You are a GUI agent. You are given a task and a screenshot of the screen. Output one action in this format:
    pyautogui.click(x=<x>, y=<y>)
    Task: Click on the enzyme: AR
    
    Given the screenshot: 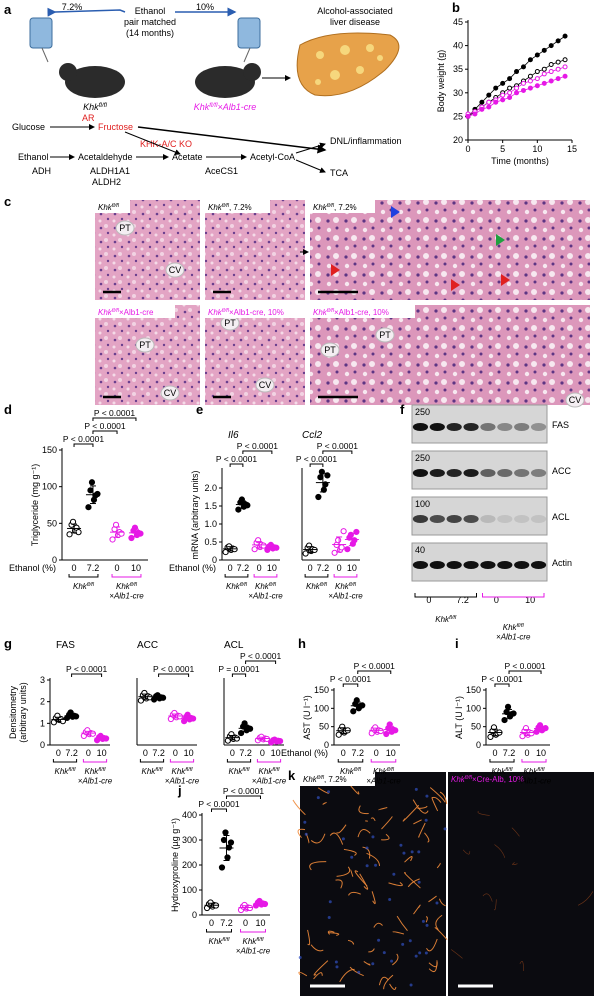 What is the action you would take?
    pyautogui.click(x=88, y=118)
    